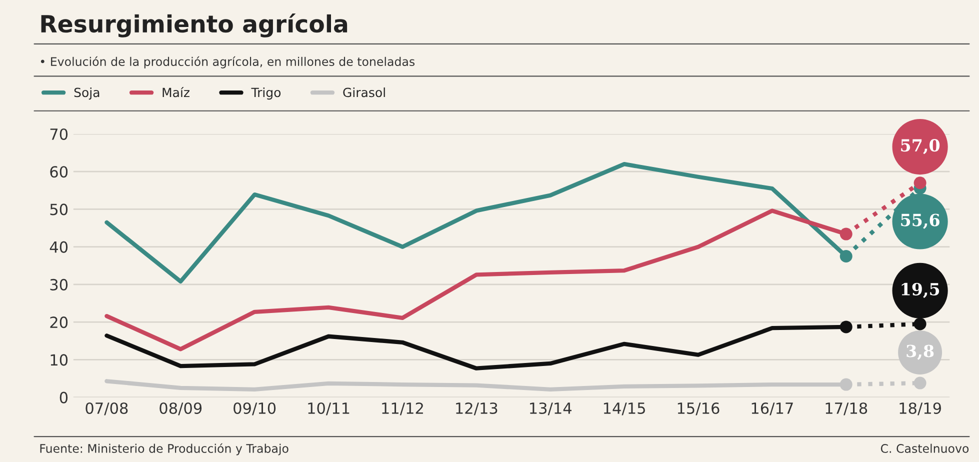 Image resolution: width=979 pixels, height=462 pixels. Describe the element at coordinates (59, 210) in the screenshot. I see `y-tick-label: 50` at that location.